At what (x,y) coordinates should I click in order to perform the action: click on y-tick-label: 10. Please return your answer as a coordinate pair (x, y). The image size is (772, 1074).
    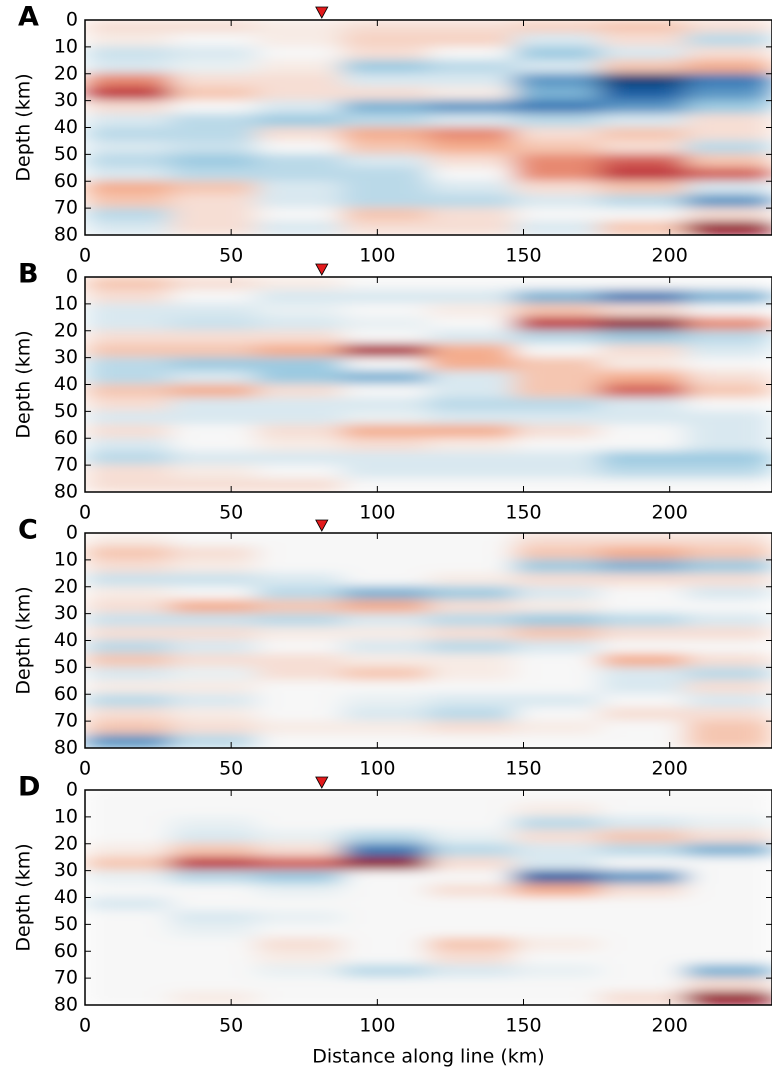
    Looking at the image, I should click on (66, 559).